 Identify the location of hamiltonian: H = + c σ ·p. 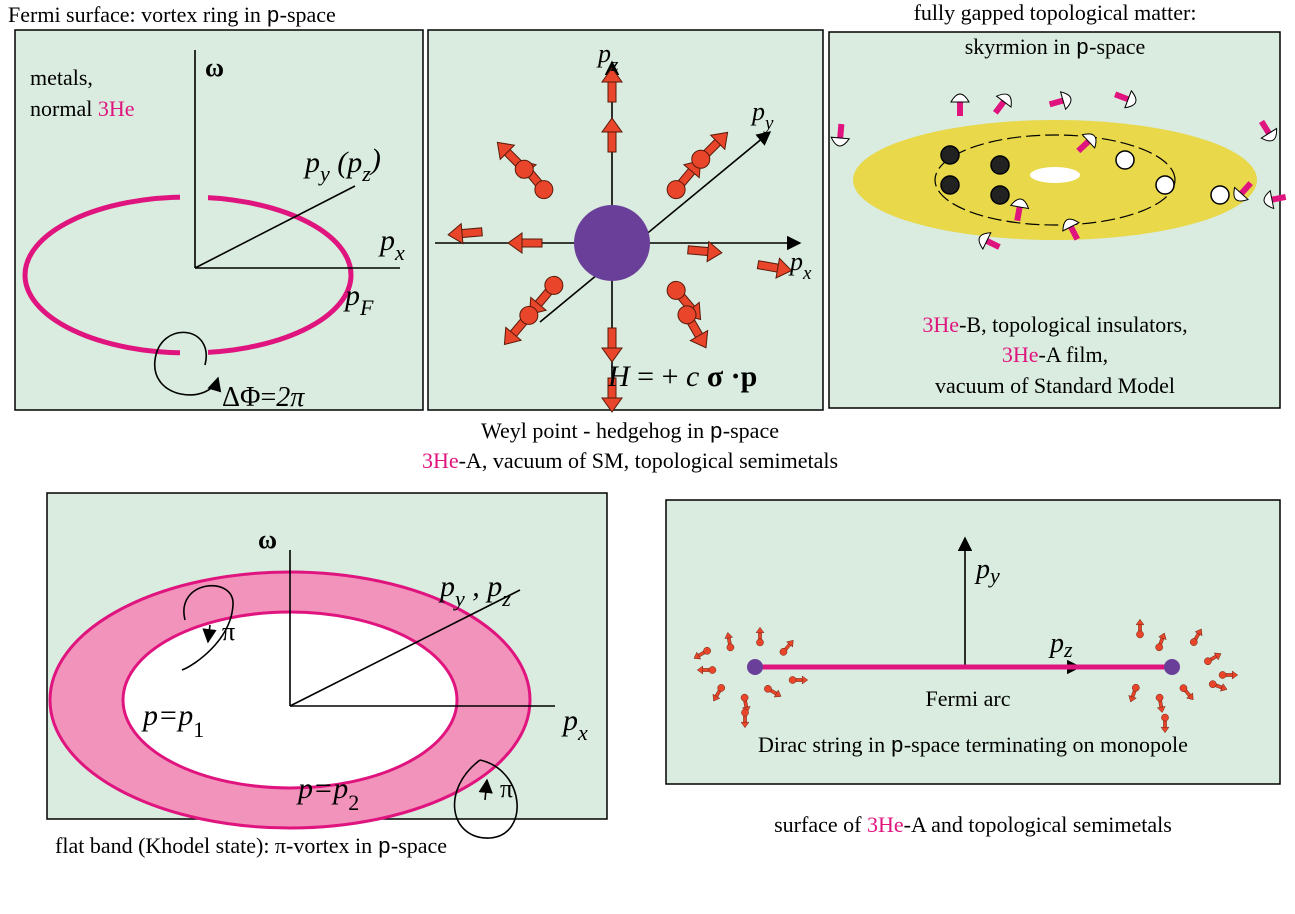
(682, 376).